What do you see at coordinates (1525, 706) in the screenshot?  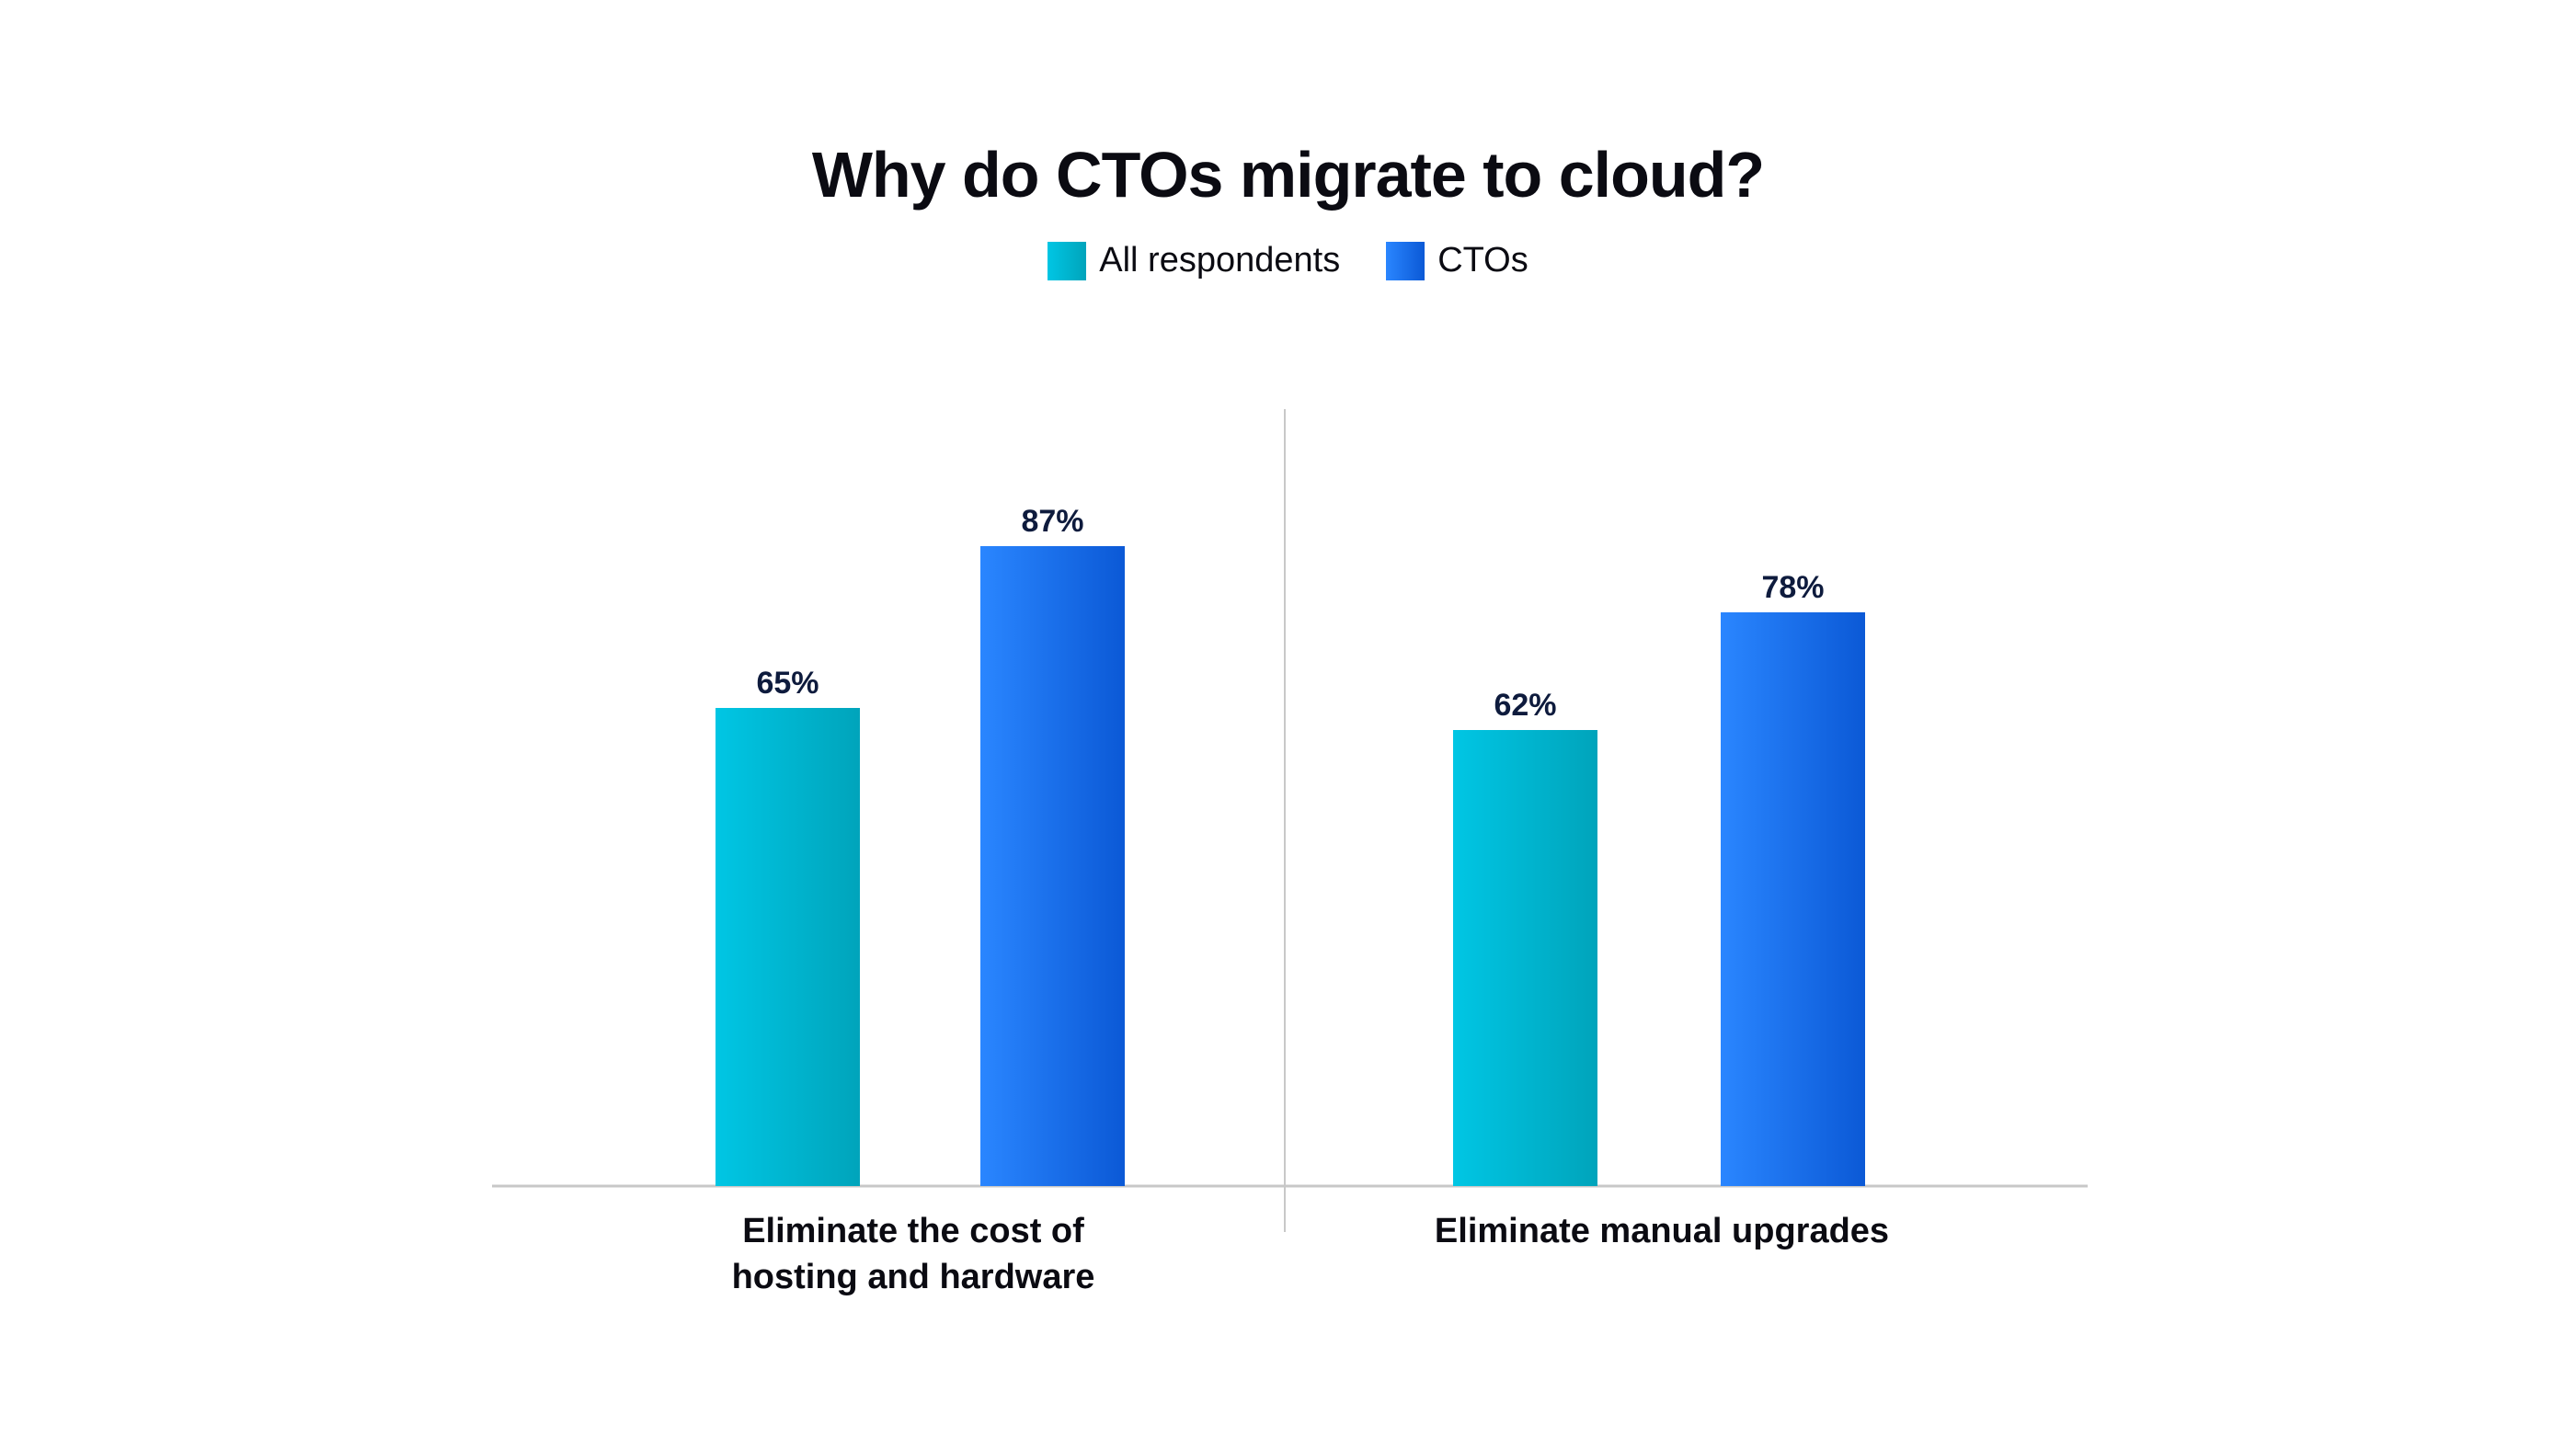 I see `value-label-series-0-category-1: 62%` at bounding box center [1525, 706].